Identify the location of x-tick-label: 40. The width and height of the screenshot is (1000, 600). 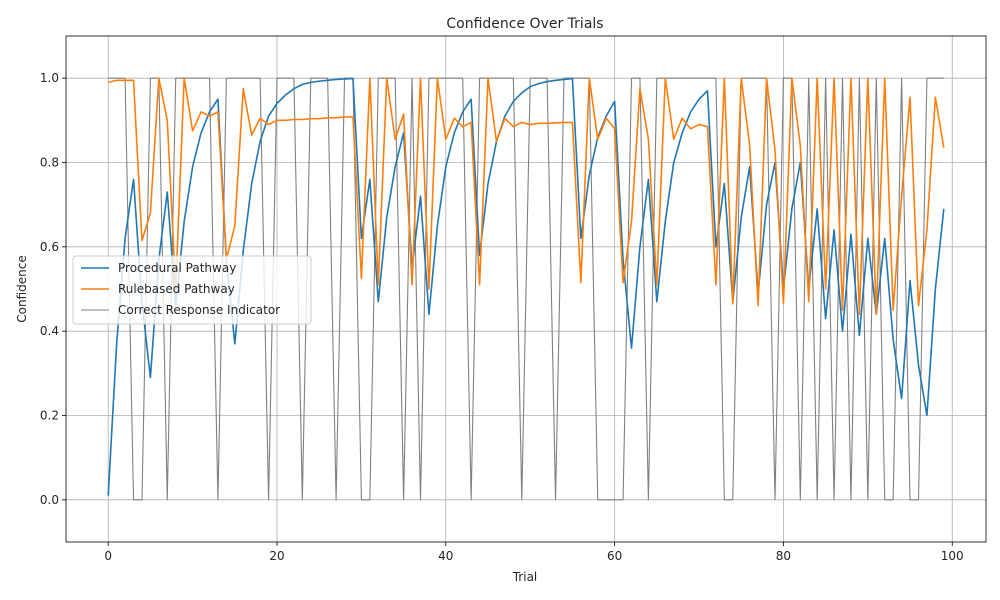
(445, 556).